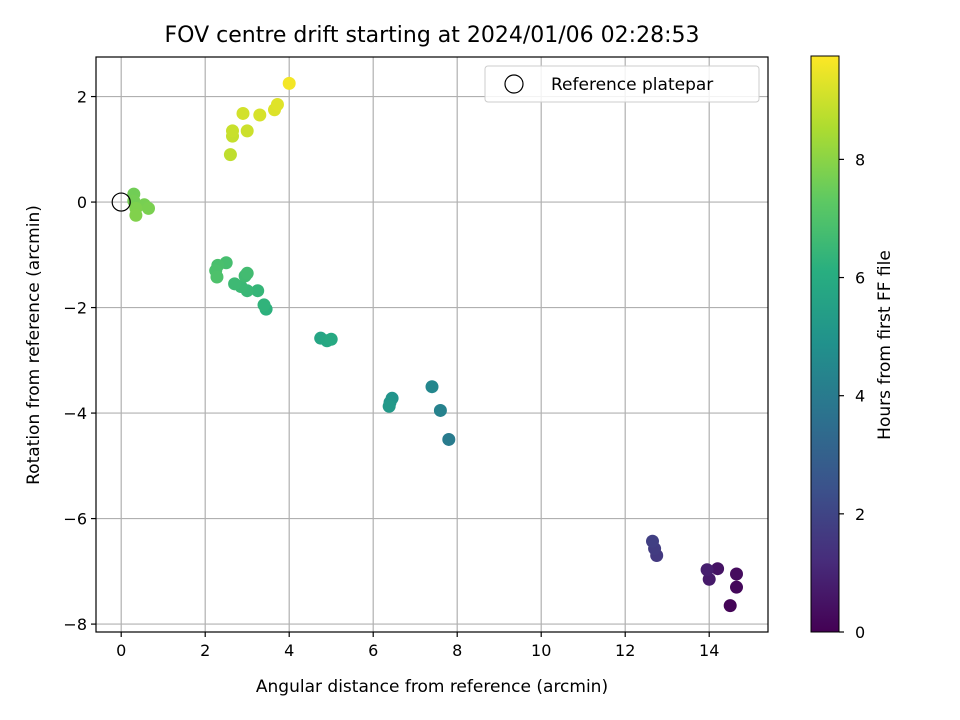 This screenshot has height=720, width=960. Describe the element at coordinates (82, 202) in the screenshot. I see `y-tick-label: 0` at that location.